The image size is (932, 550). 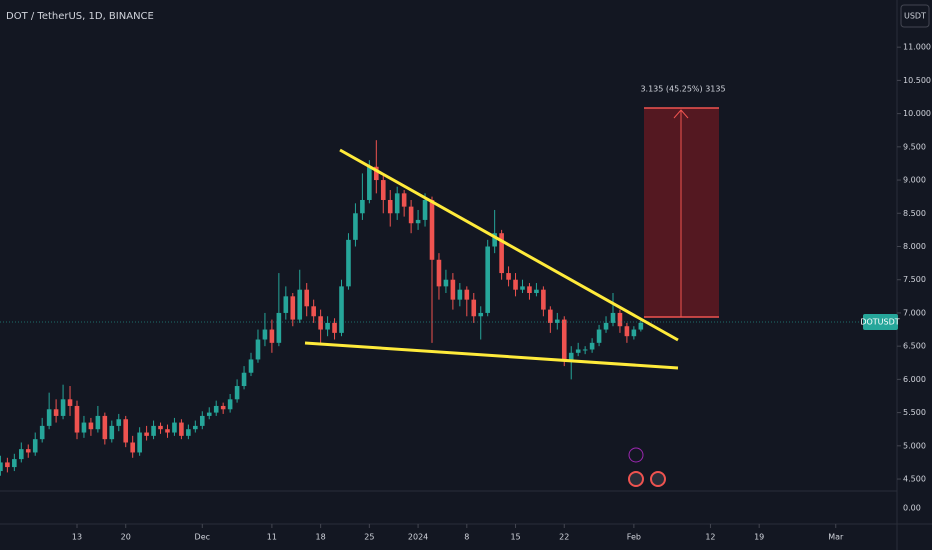 I want to click on y-tick-label: 9.500, so click(x=914, y=146).